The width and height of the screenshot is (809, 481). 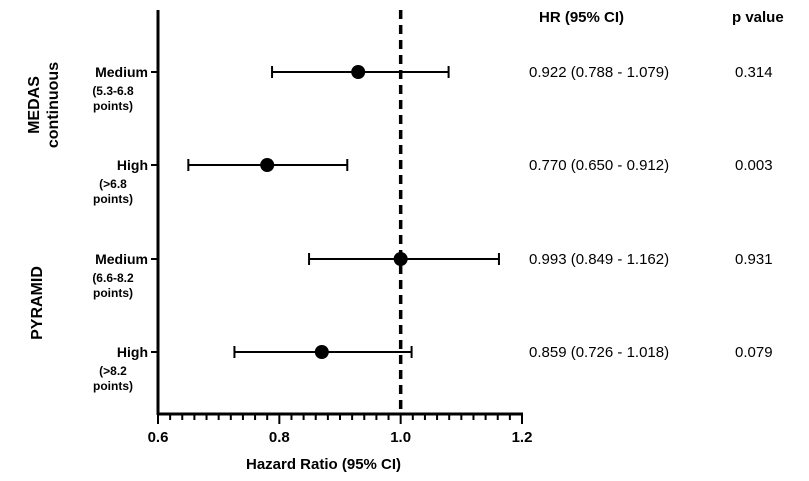 I want to click on group-label-pyramid: PYRAMID, so click(x=37, y=303).